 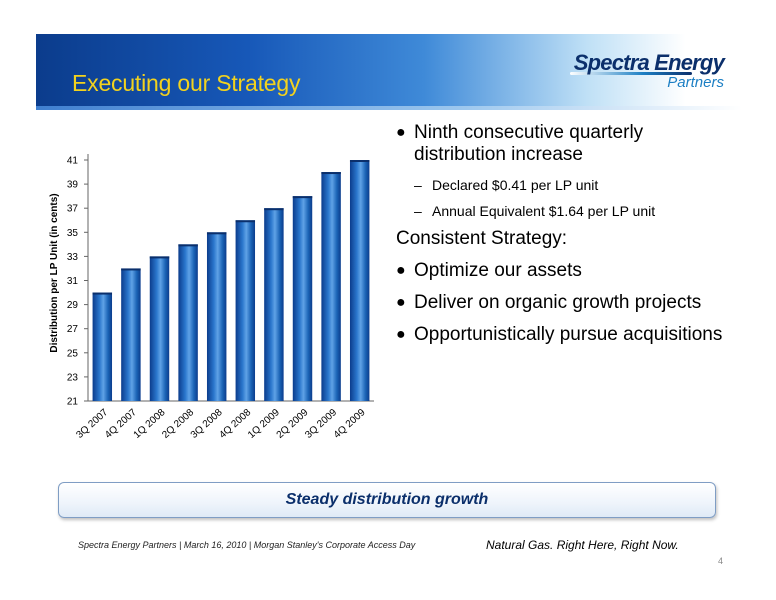 What do you see at coordinates (73, 353) in the screenshot?
I see `y-tick-label: 25` at bounding box center [73, 353].